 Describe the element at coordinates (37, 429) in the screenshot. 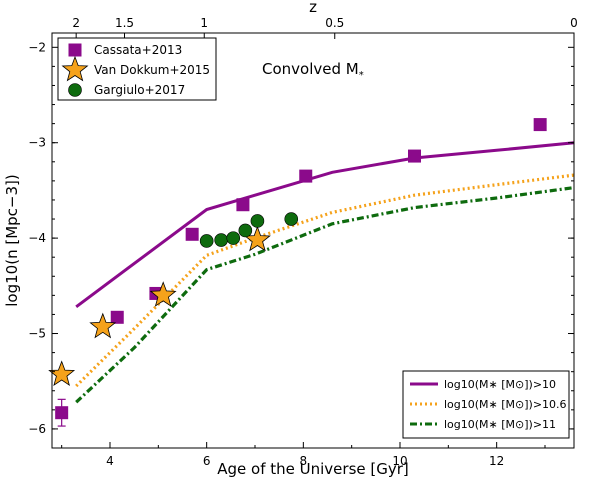

I see `y-tick-label: −6` at that location.